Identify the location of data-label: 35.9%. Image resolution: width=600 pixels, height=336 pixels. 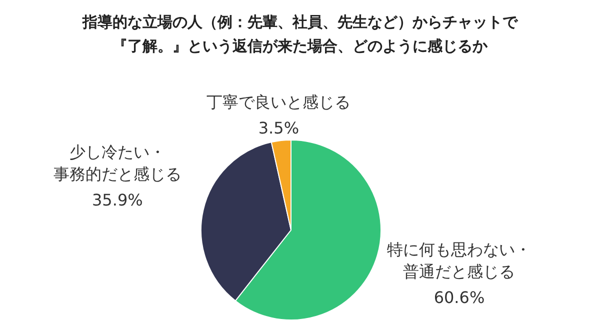
(117, 200).